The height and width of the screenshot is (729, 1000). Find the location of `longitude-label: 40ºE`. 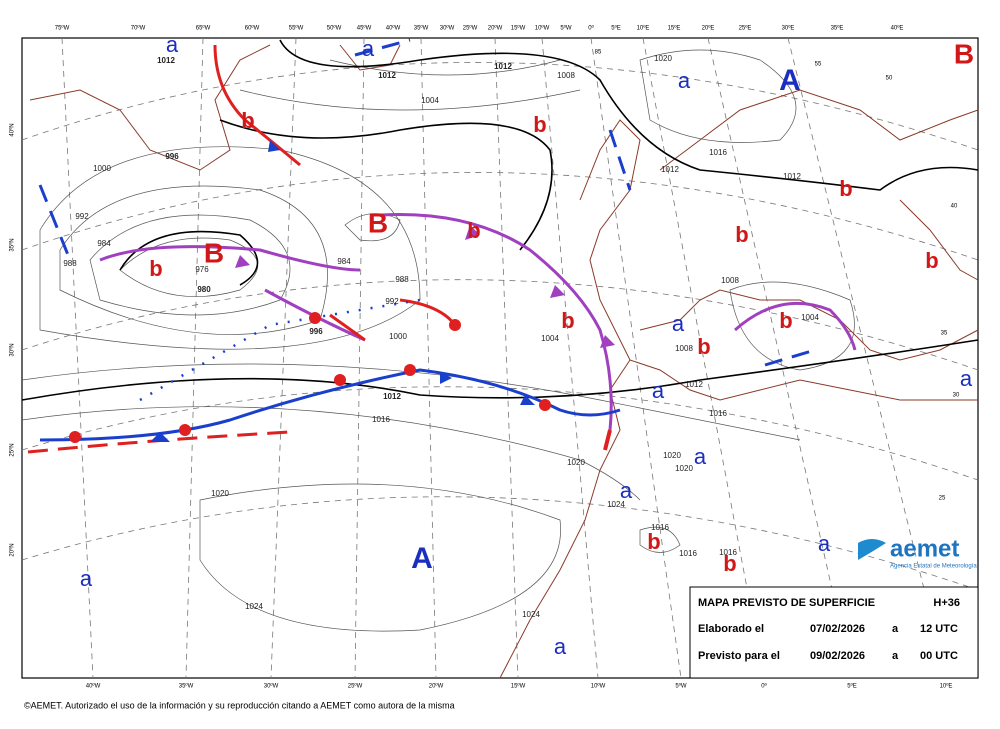

longitude-label: 40ºE is located at coordinates (897, 28).